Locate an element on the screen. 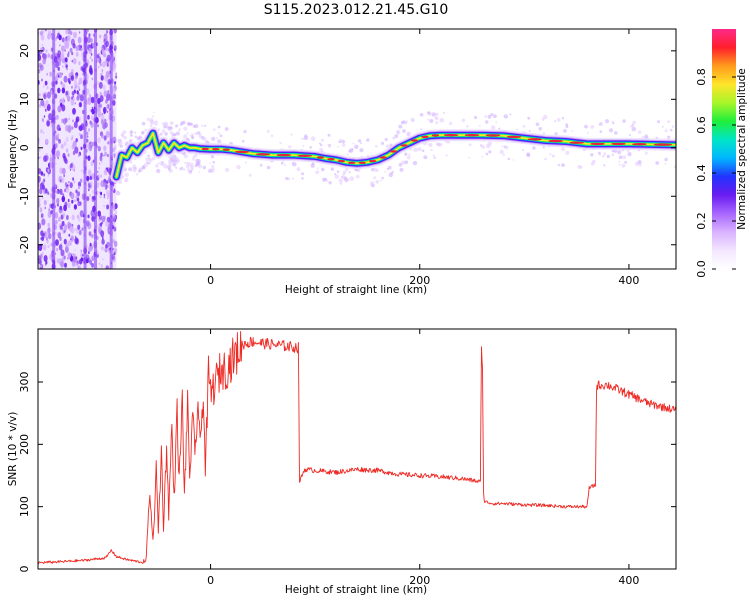  noise-streak is located at coordinates (111, 149).